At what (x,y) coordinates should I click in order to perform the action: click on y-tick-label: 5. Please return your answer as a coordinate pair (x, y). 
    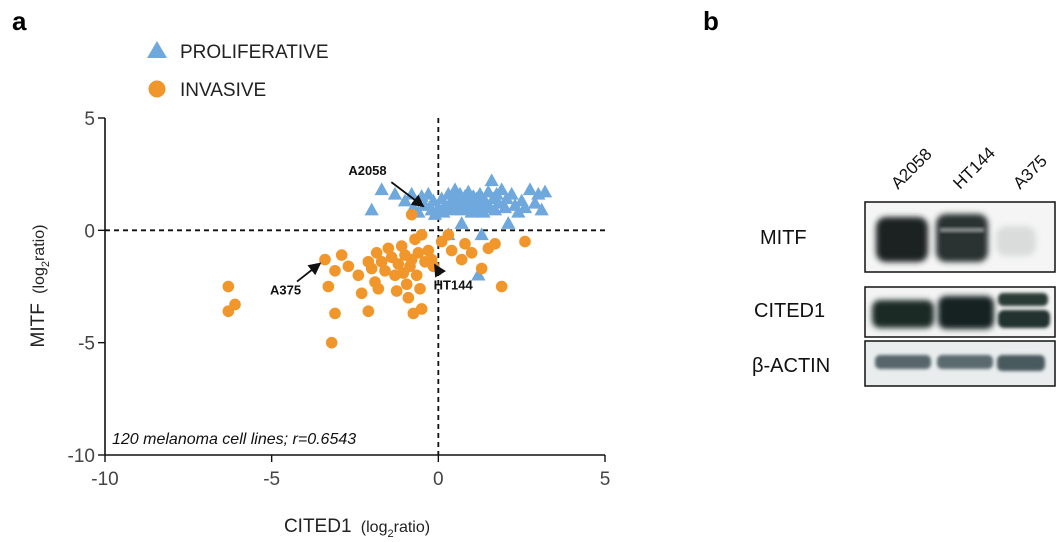
    Looking at the image, I should click on (89, 119).